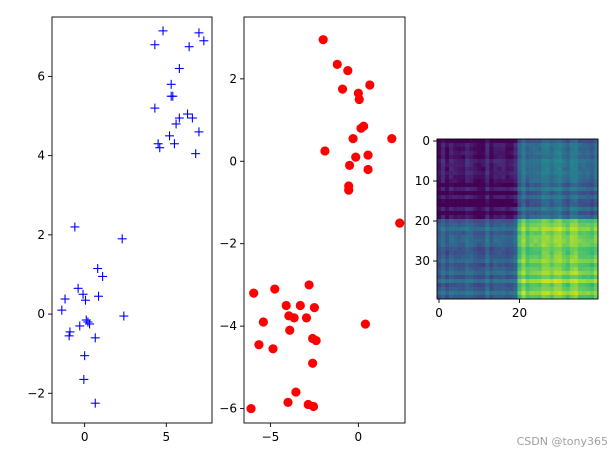 This screenshot has height=455, width=616. What do you see at coordinates (271, 437) in the screenshot?
I see `x-tick-label: −5` at bounding box center [271, 437].